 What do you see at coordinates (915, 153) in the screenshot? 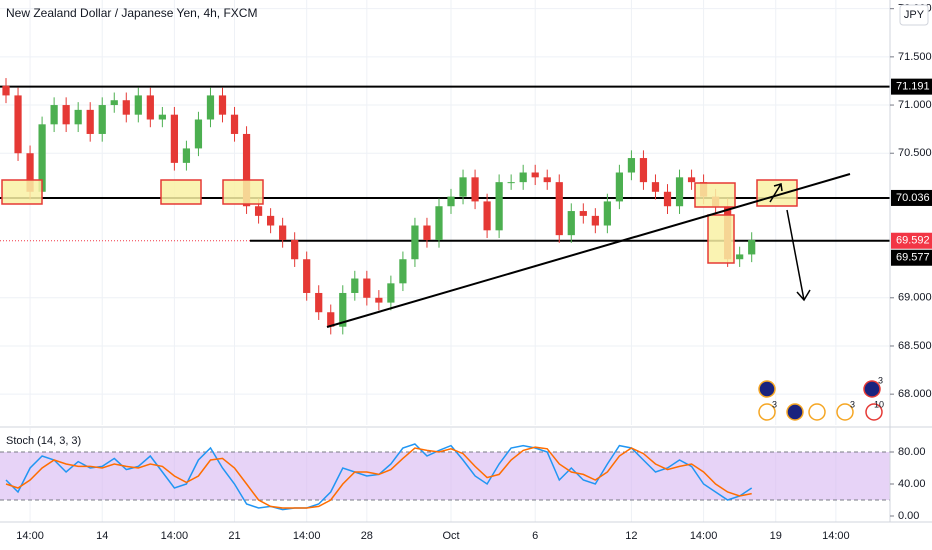
I see `y-tick-label: 70.500` at bounding box center [915, 153].